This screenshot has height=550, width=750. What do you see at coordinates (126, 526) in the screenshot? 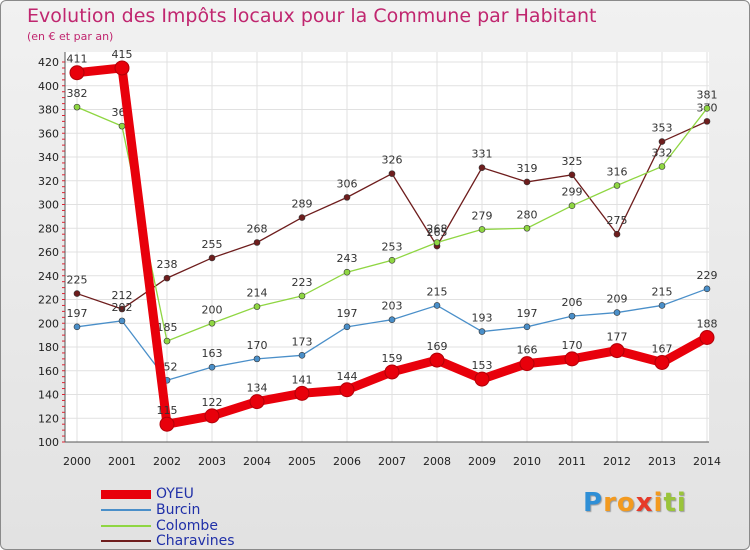
I see `legend-swatch-colombe` at bounding box center [126, 526].